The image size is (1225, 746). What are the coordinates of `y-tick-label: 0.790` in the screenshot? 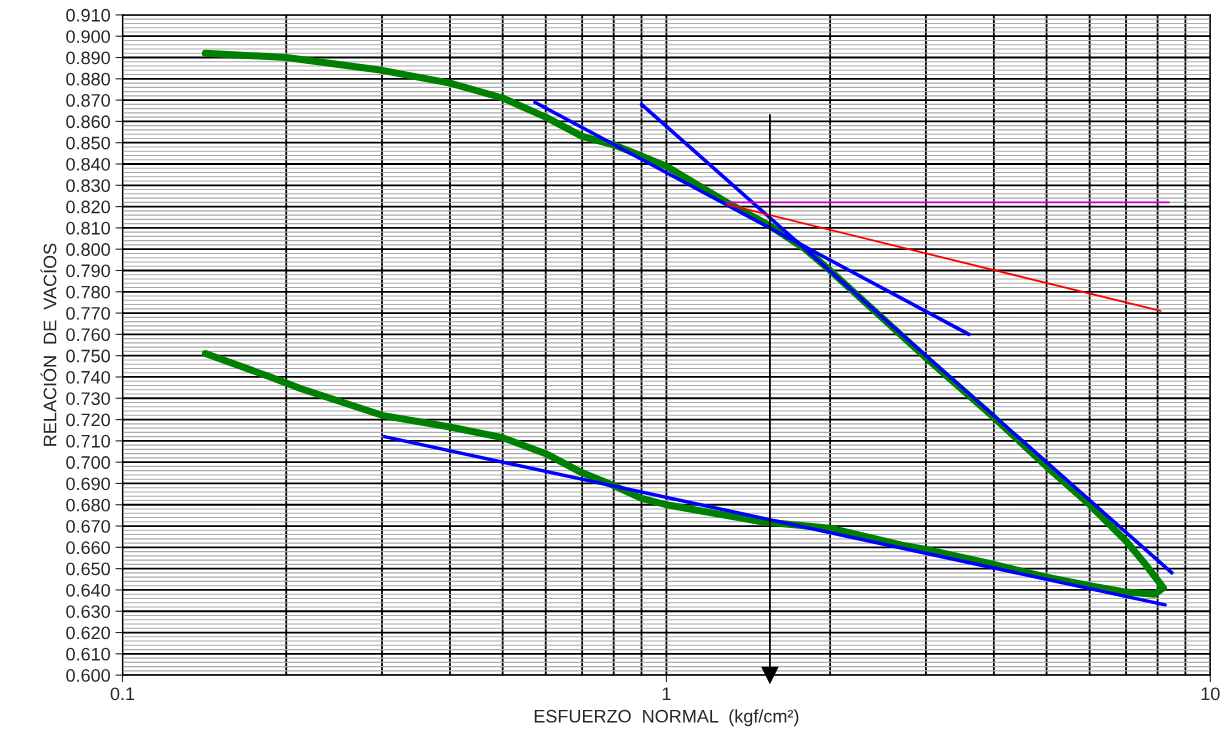 It's located at (88, 271).